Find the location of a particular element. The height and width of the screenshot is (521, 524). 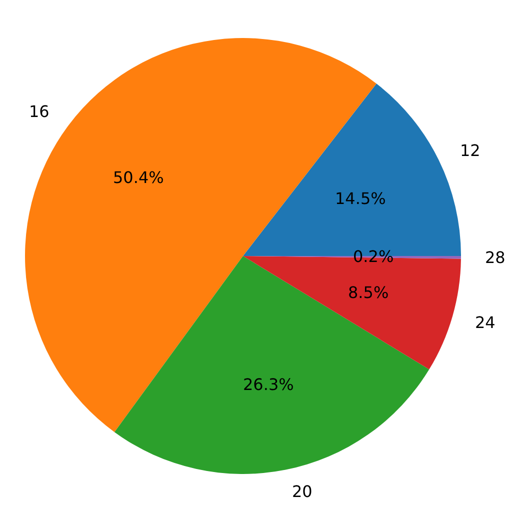

slice-label: 28 is located at coordinates (495, 257).